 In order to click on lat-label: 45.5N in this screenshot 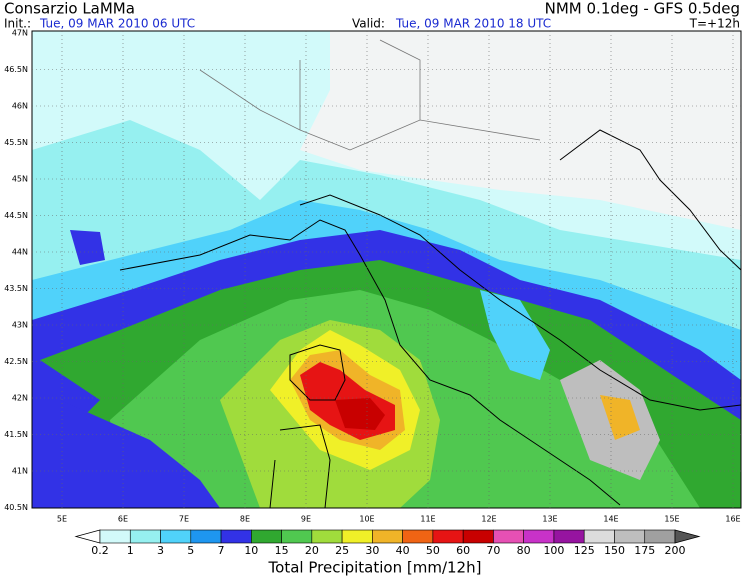, I will do `click(16, 142)`.